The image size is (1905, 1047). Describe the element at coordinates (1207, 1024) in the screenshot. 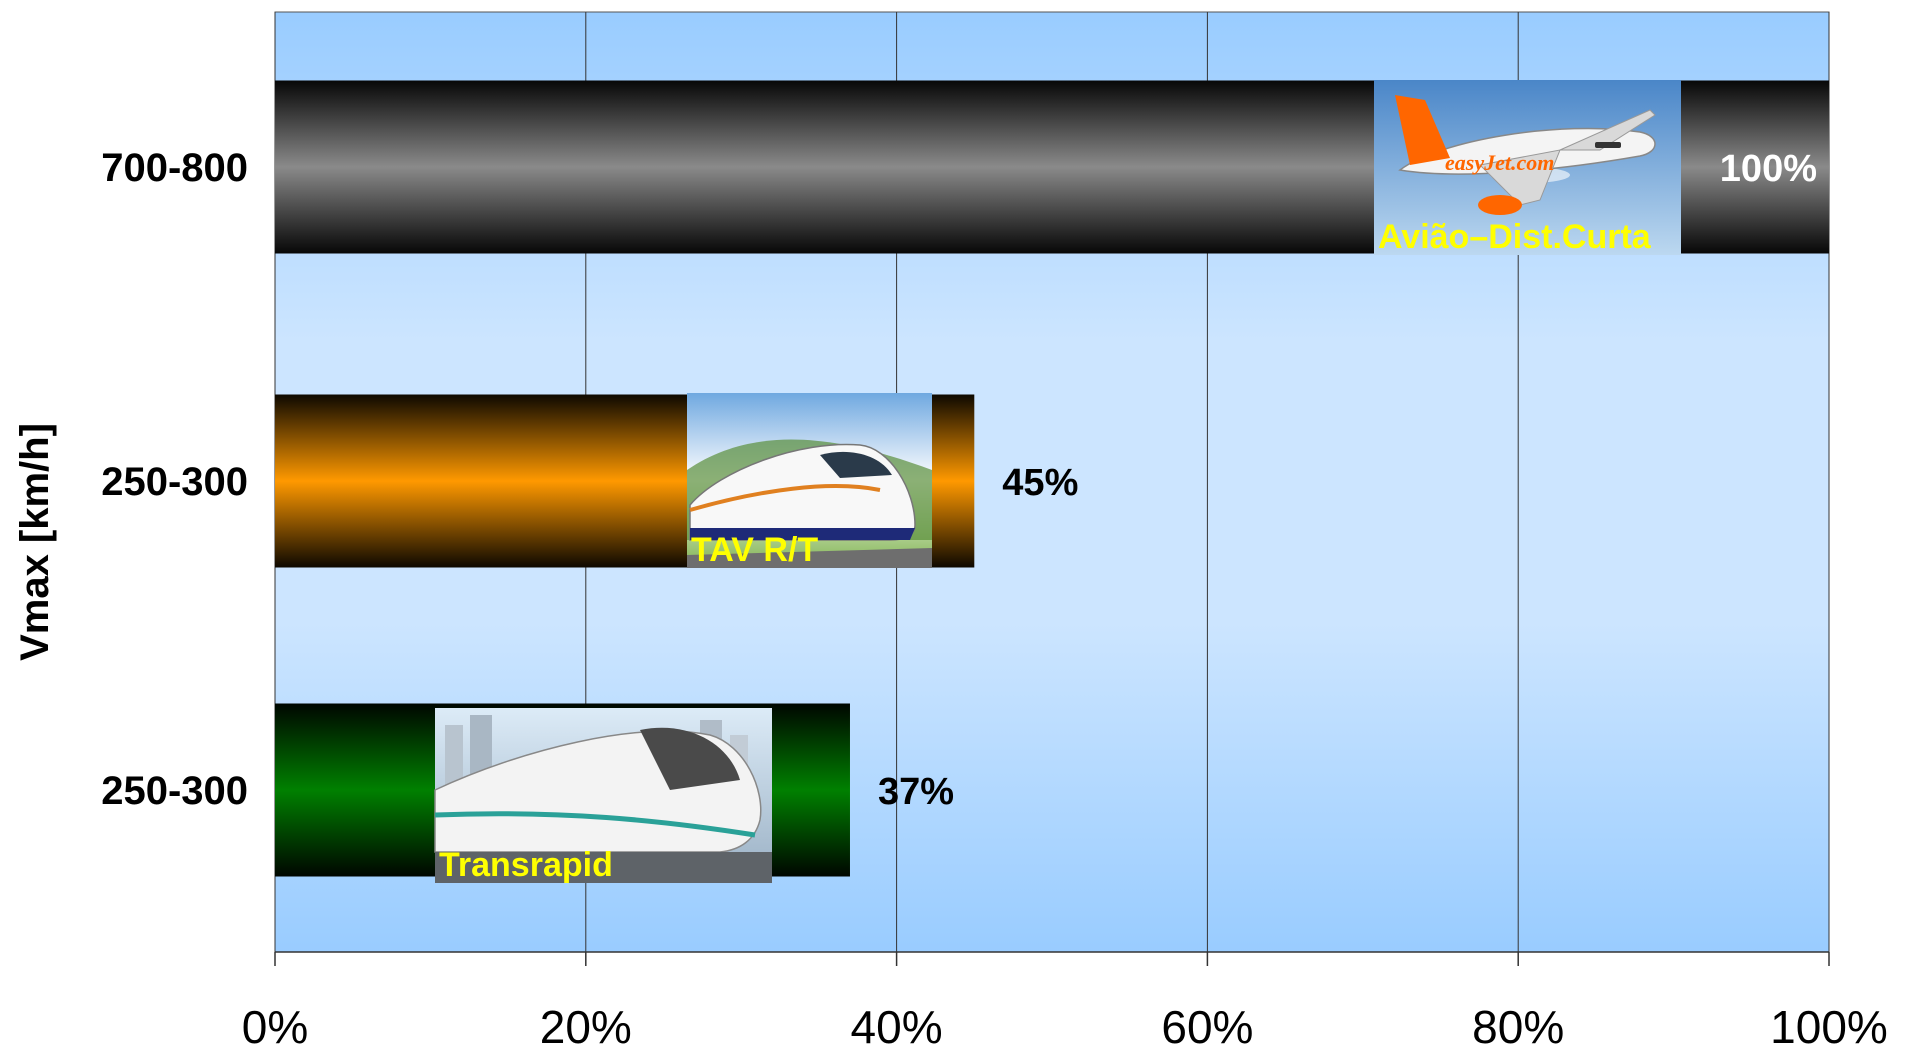

I see `x-tick-label: 60%` at that location.